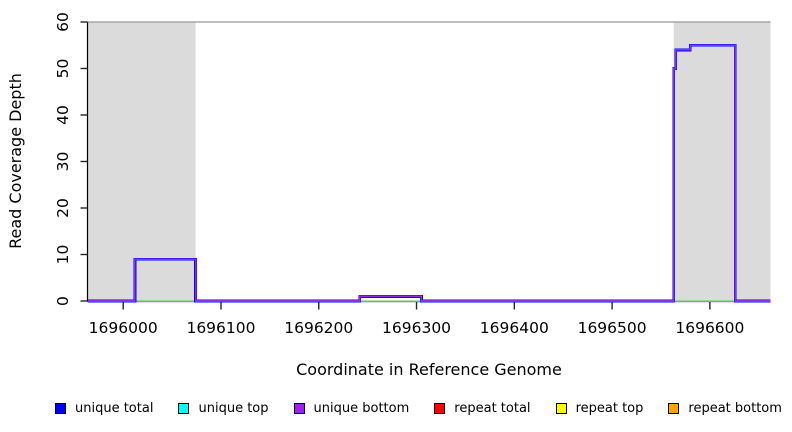 This screenshot has width=792, height=432. I want to click on legend-item: unique bottom, so click(351, 408).